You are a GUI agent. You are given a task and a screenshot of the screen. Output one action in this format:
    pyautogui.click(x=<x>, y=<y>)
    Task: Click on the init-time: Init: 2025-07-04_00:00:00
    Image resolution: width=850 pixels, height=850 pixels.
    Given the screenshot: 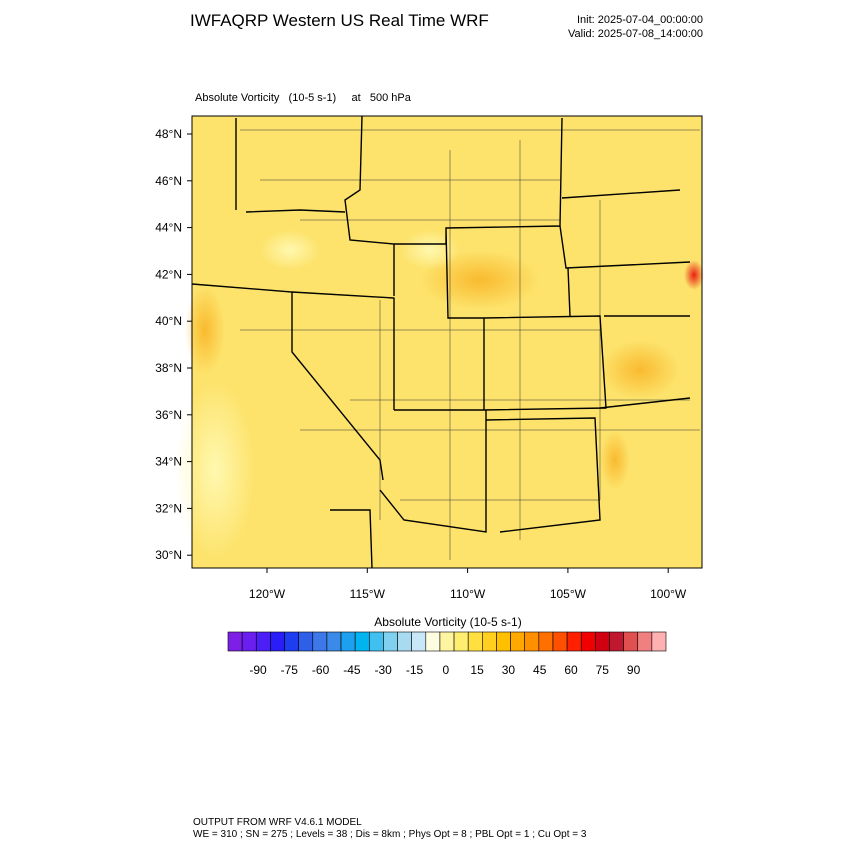 What is the action you would take?
    pyautogui.click(x=640, y=20)
    